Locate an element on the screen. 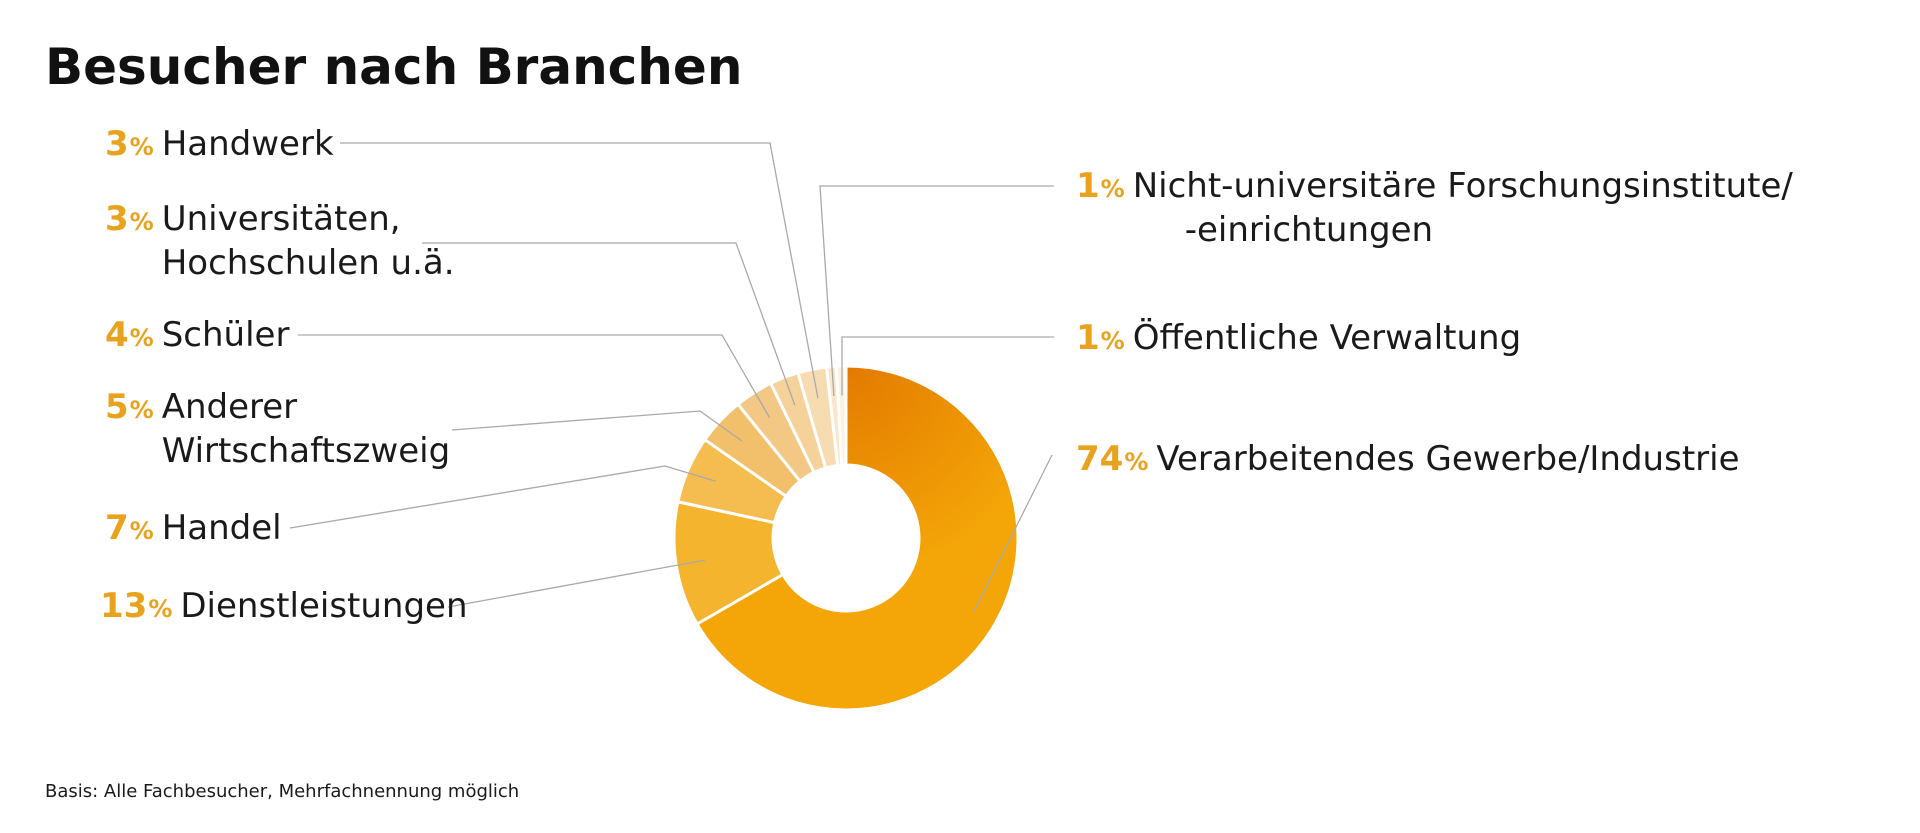 The image size is (1920, 833). label-handel: 7% Handel is located at coordinates (193, 528).